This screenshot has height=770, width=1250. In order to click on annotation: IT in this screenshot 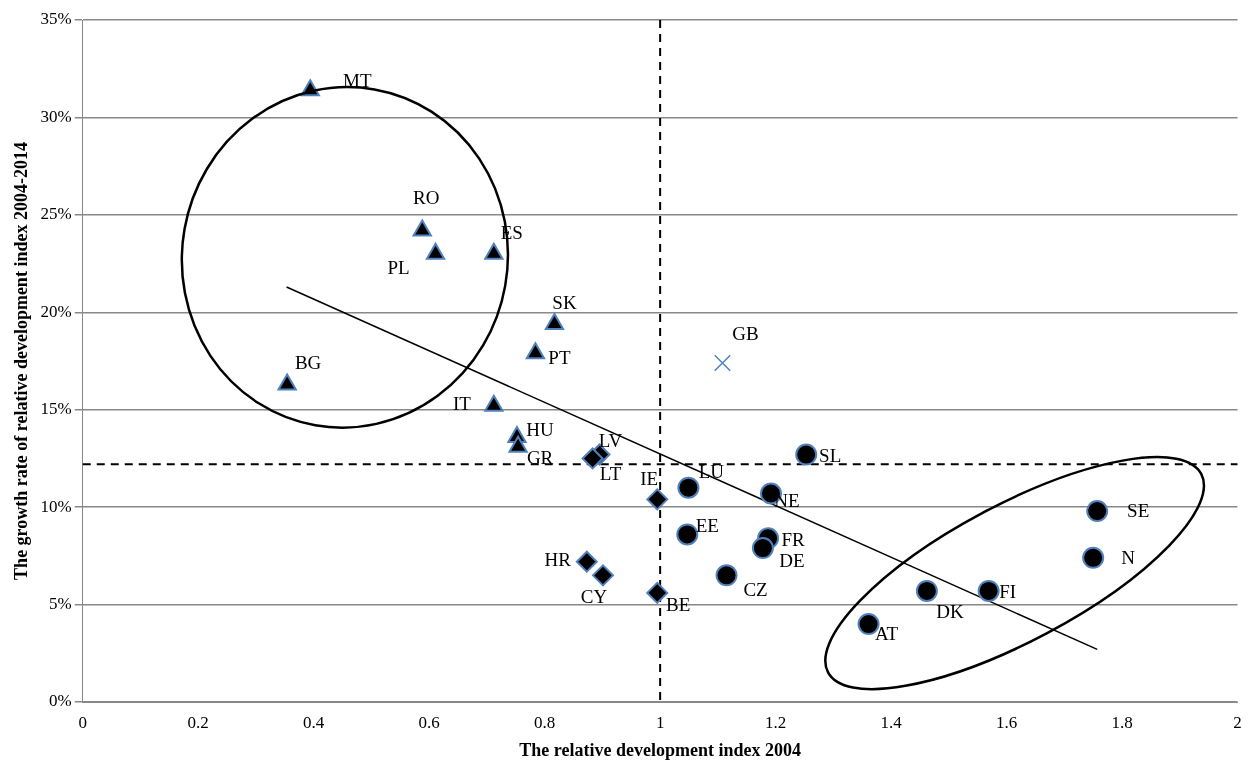, I will do `click(462, 403)`.